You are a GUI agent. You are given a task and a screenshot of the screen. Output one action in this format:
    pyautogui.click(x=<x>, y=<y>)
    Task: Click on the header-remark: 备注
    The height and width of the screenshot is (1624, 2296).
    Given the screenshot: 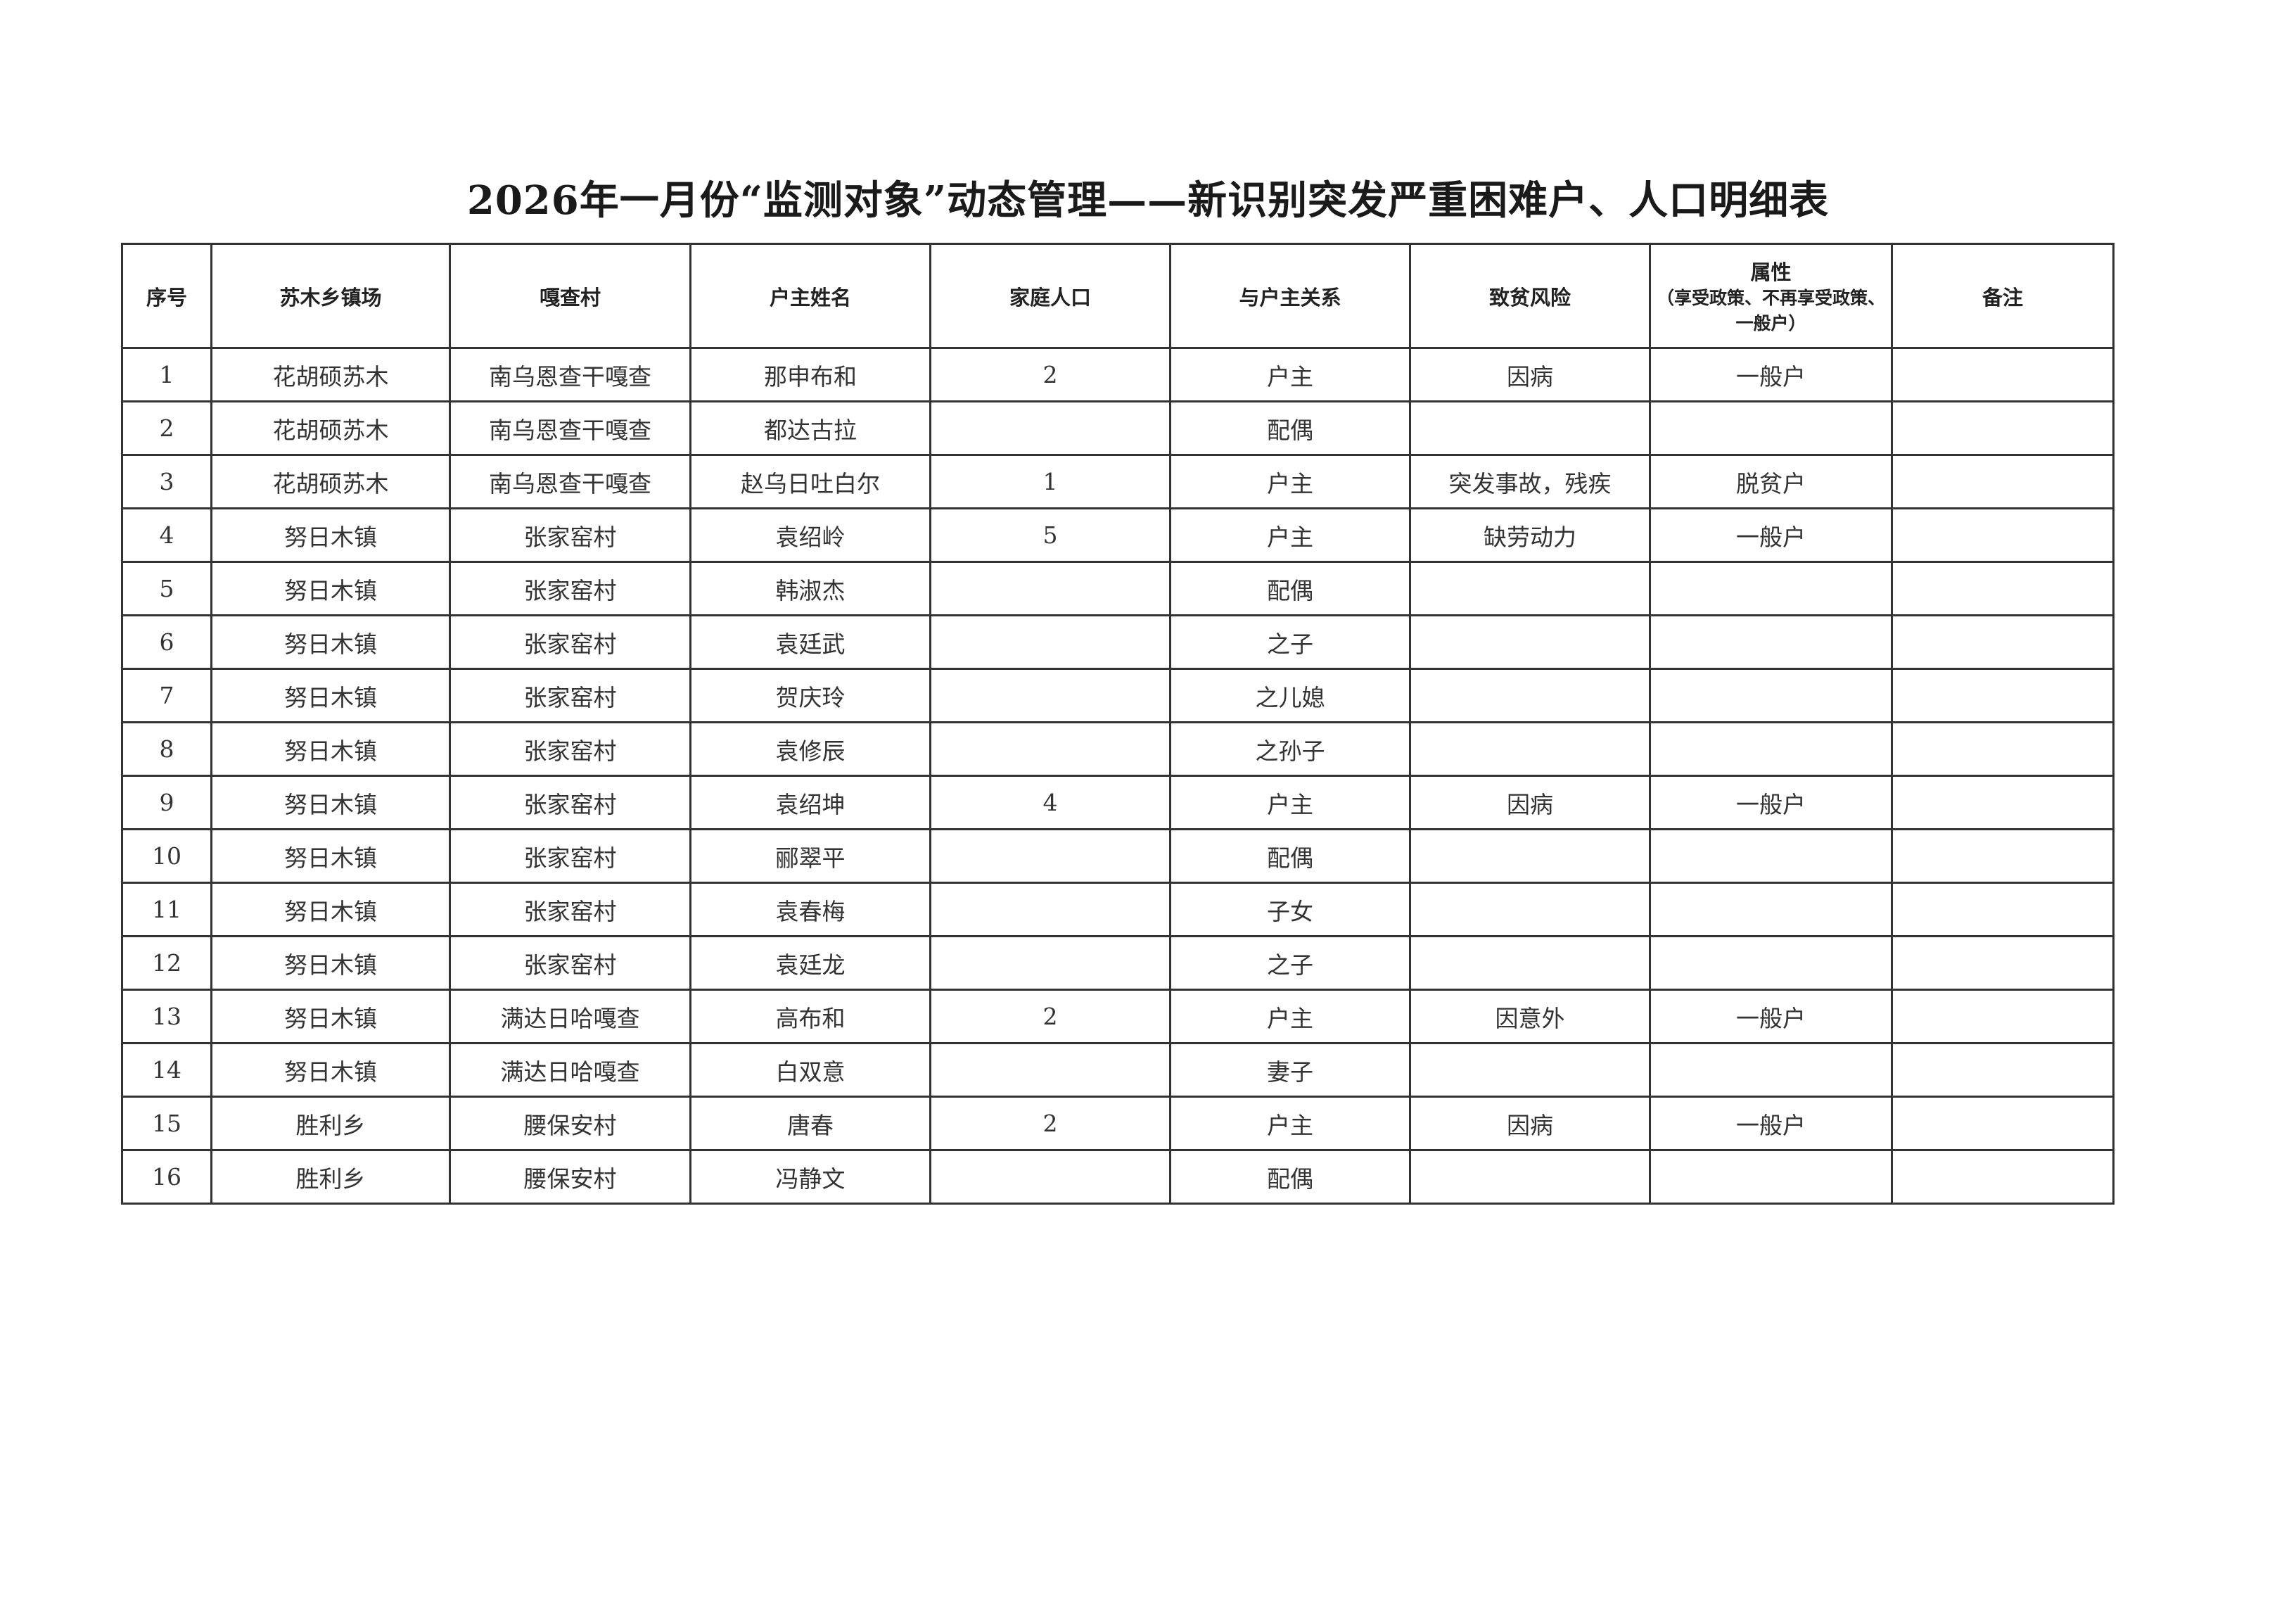 What is the action you would take?
    pyautogui.click(x=2003, y=296)
    